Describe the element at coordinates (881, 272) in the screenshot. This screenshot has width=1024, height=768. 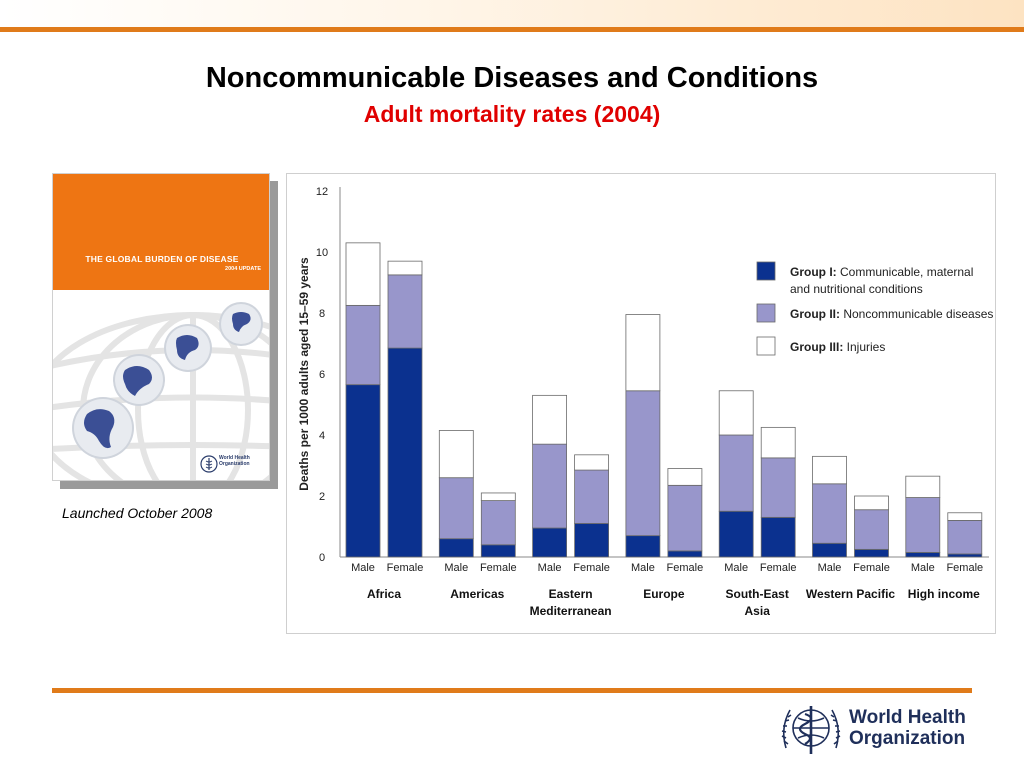
I see `legend-label: Group I: Communicable, maternal` at that location.